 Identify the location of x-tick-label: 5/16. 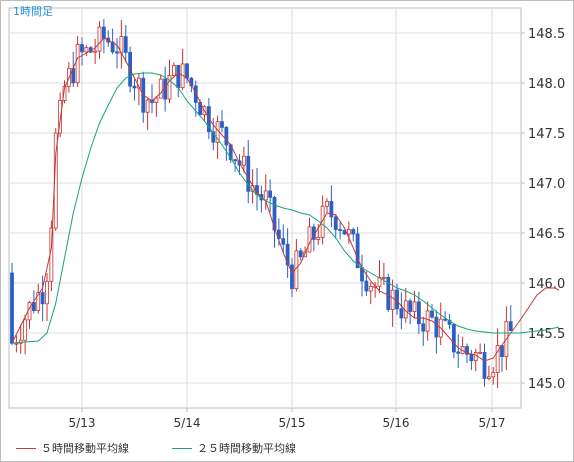
(396, 423).